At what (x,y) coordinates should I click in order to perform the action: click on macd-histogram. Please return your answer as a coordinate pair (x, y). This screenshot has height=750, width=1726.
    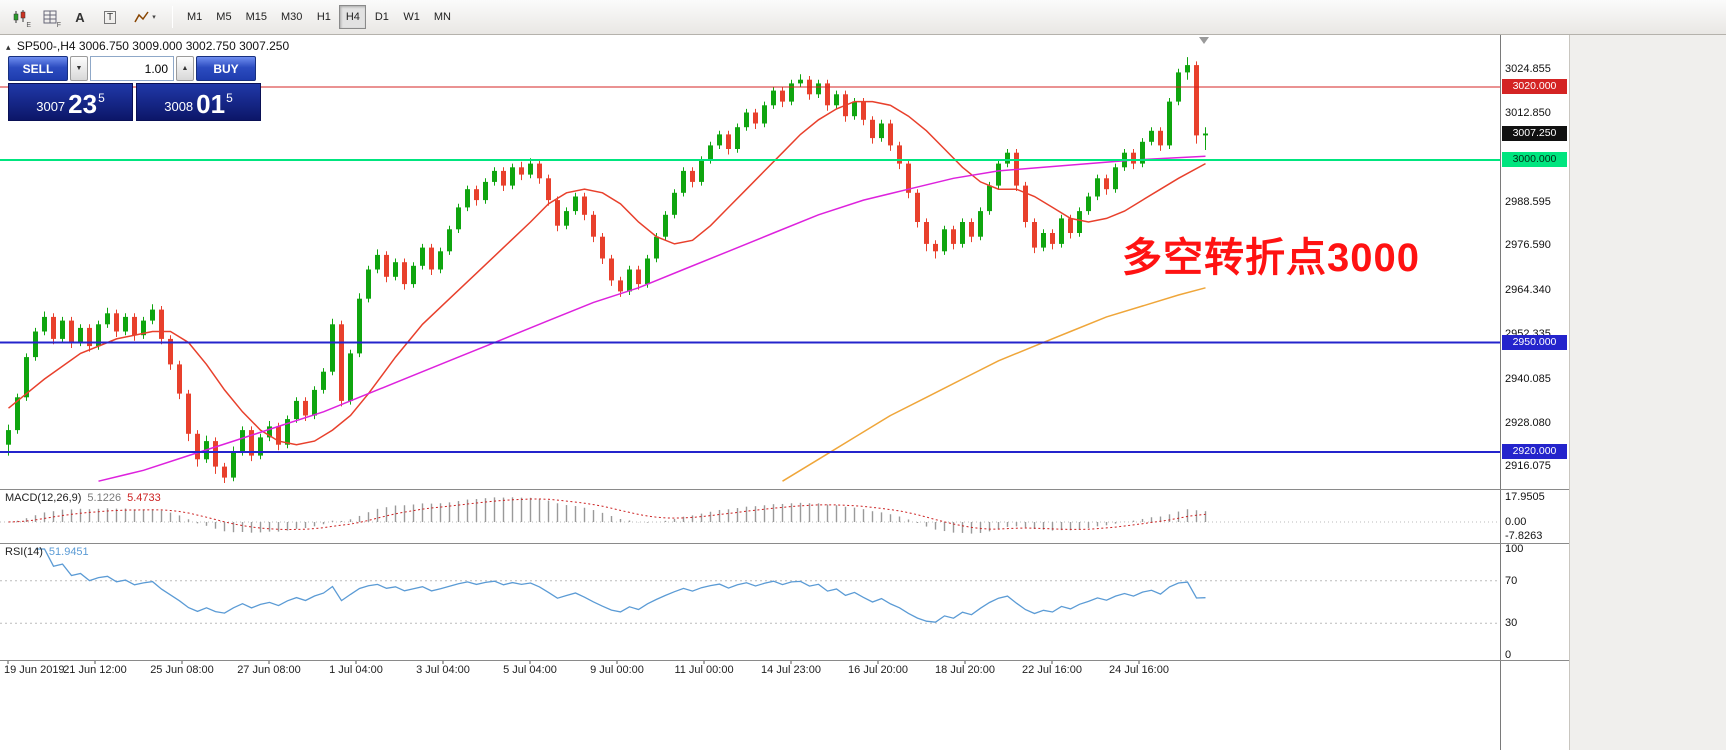
    Looking at the image, I should click on (611, 515).